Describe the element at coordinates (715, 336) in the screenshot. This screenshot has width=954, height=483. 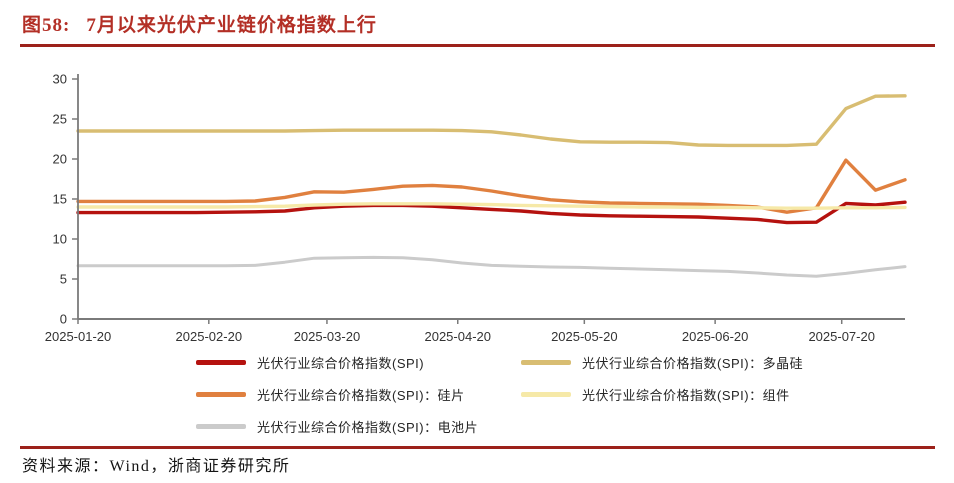
I see `x-tick-label: 2025-06-20` at that location.